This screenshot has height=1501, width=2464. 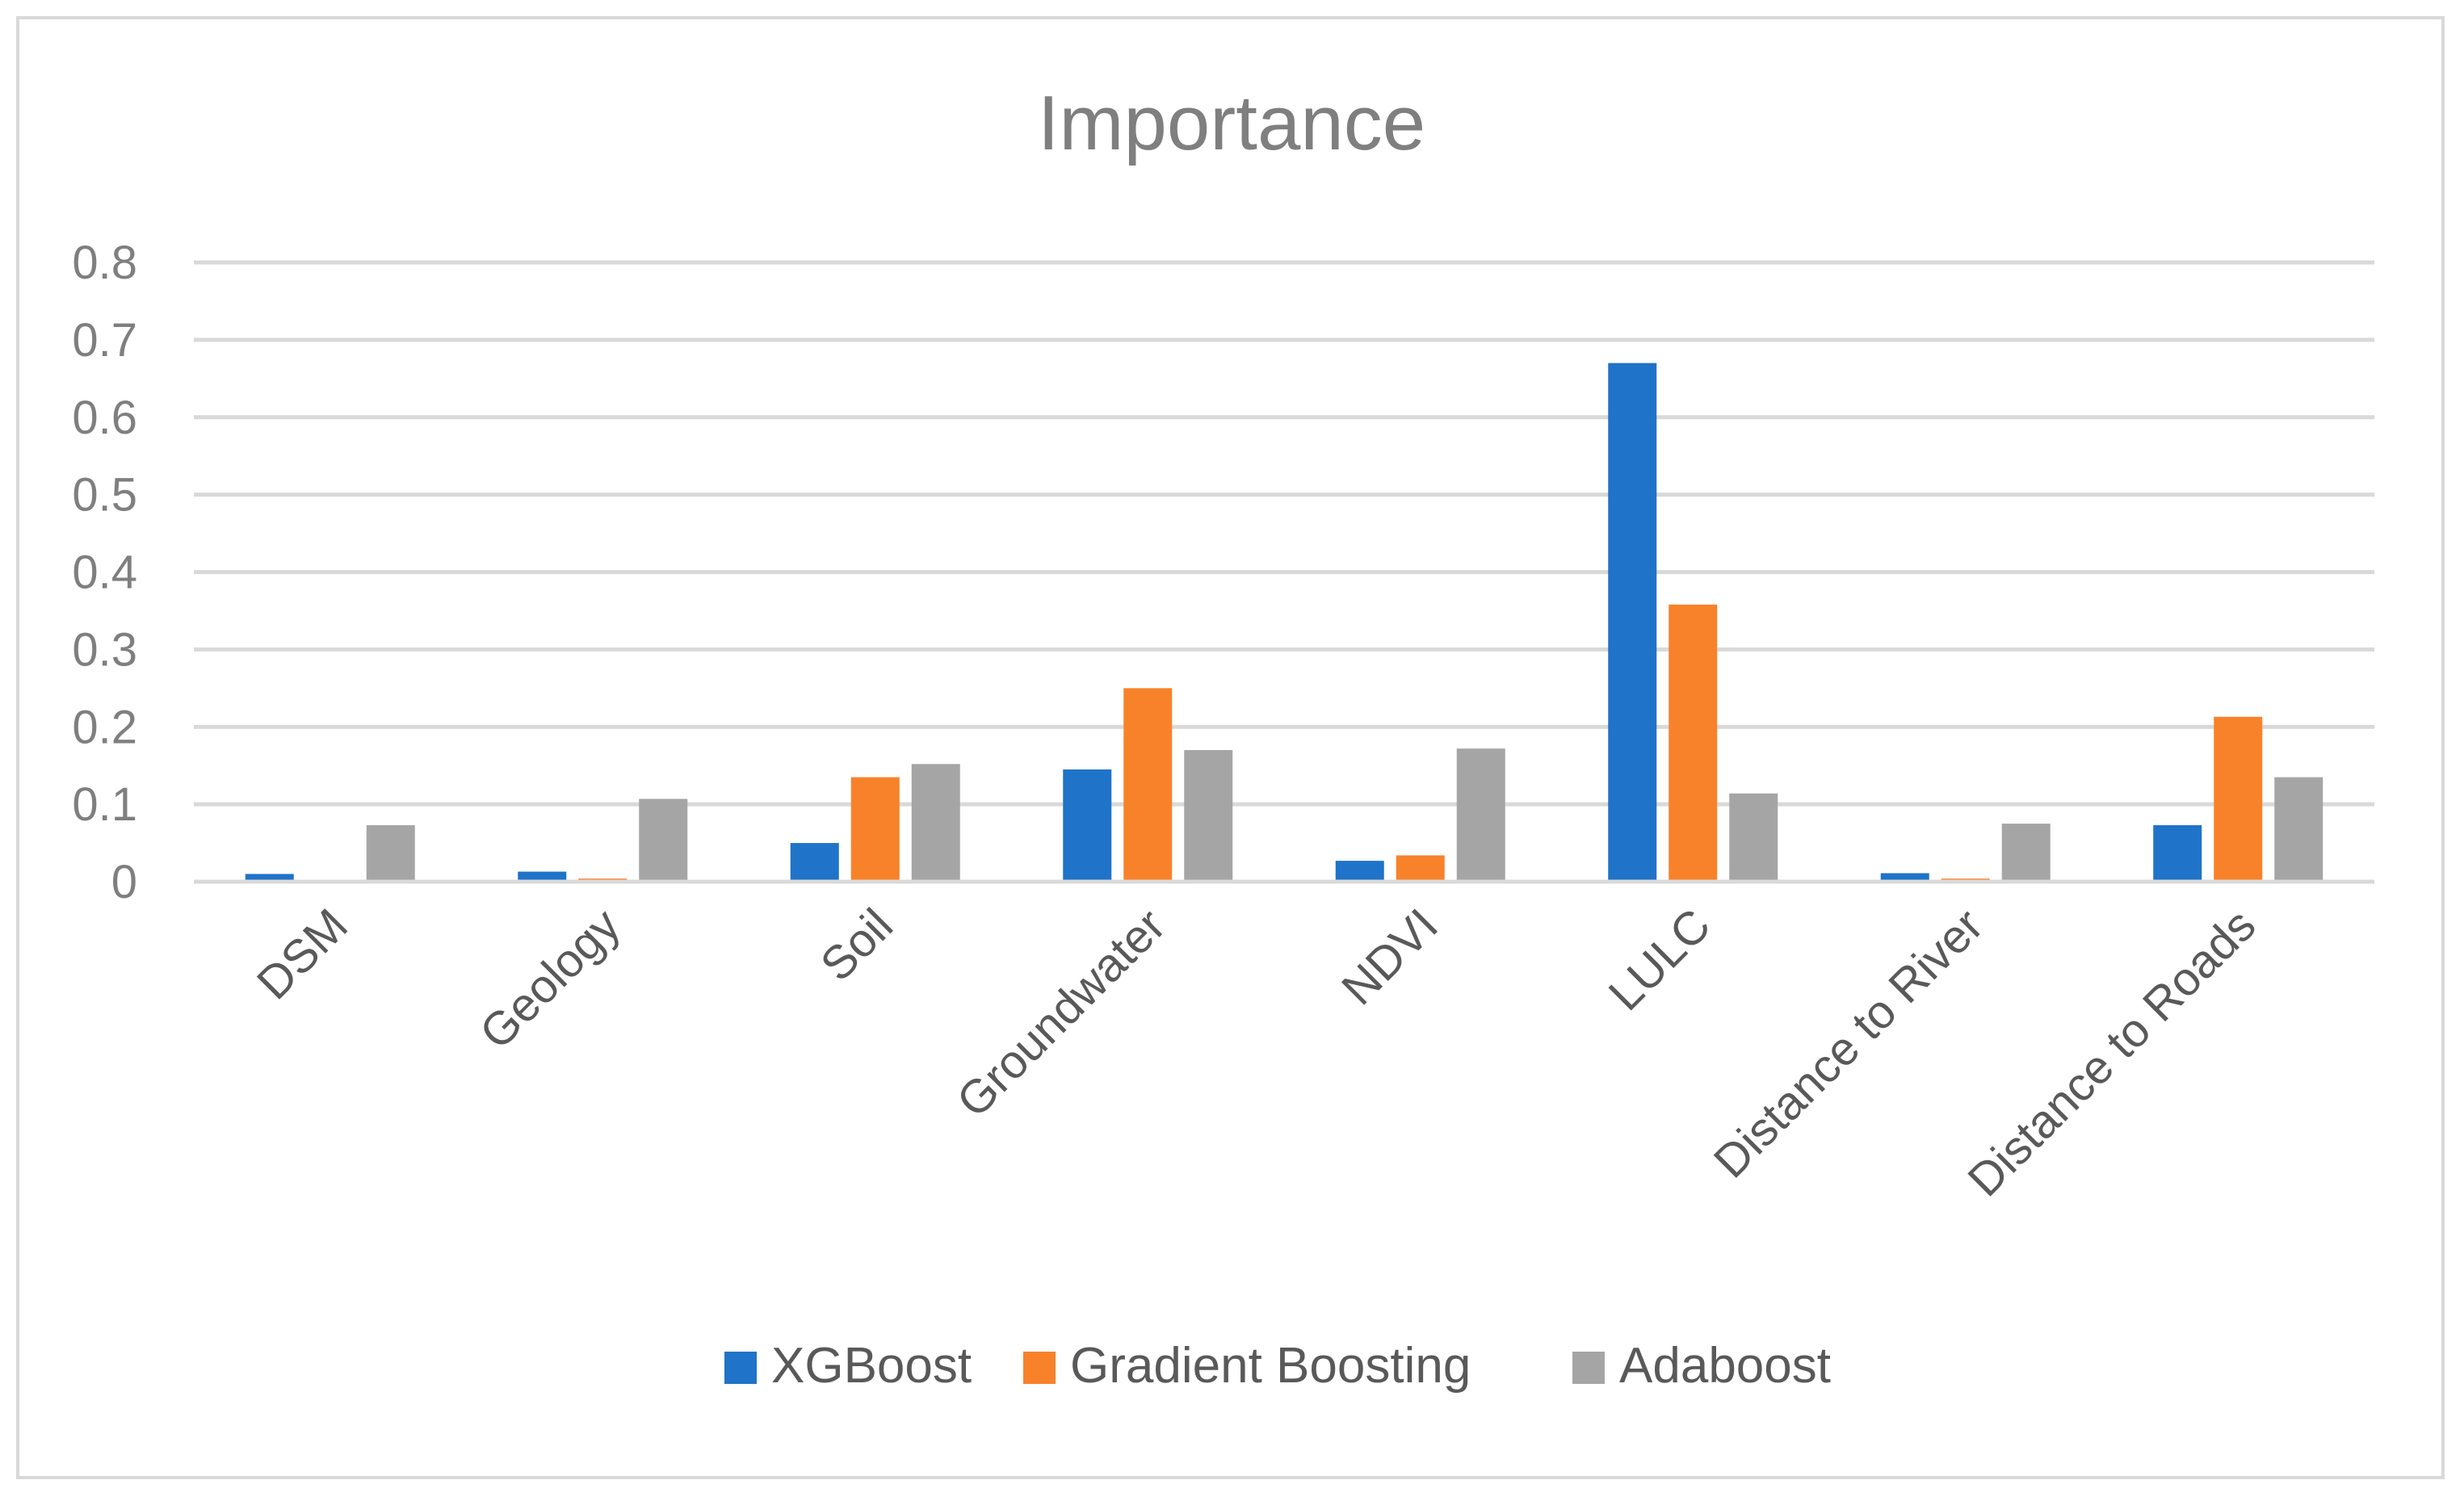 What do you see at coordinates (104, 649) in the screenshot?
I see `y-tick-label: 0.3` at bounding box center [104, 649].